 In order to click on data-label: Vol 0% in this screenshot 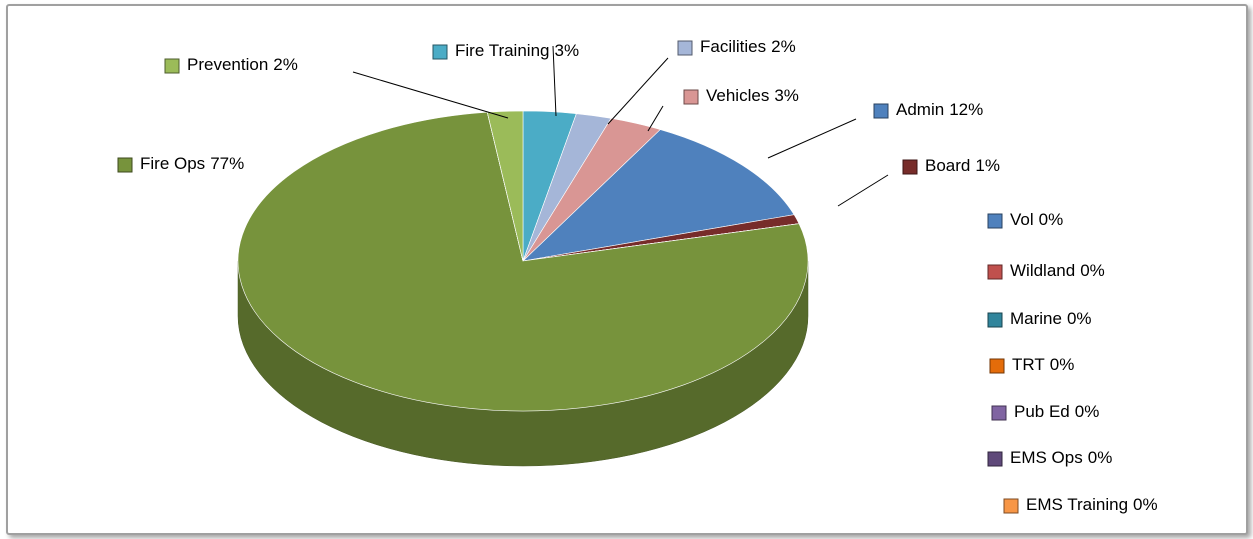, I will do `click(1036, 219)`.